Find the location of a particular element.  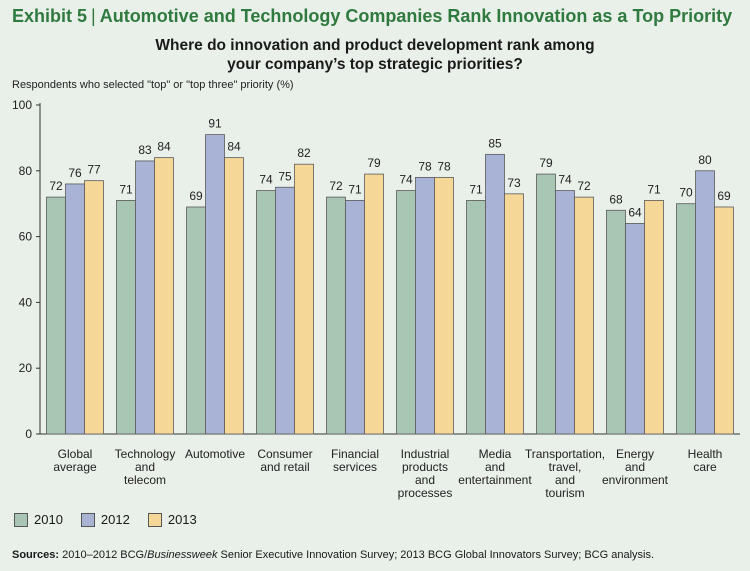

data-label-2010: 74 is located at coordinates (266, 180).